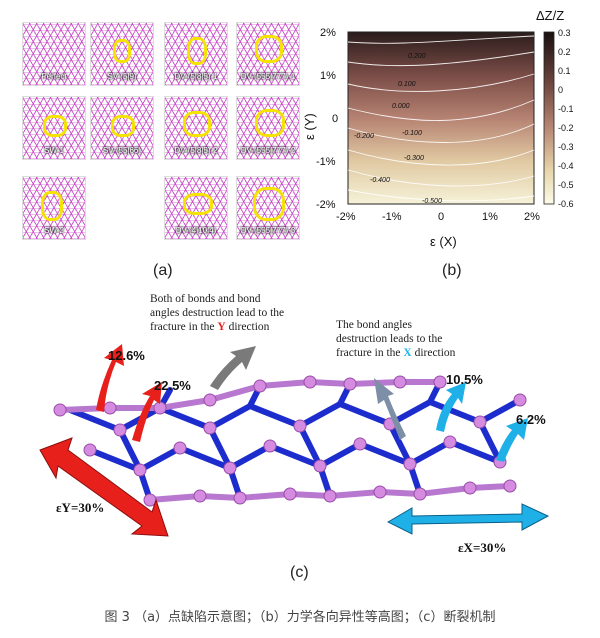 This screenshot has height=638, width=600. I want to click on x-tick-label: 2%, so click(532, 217).